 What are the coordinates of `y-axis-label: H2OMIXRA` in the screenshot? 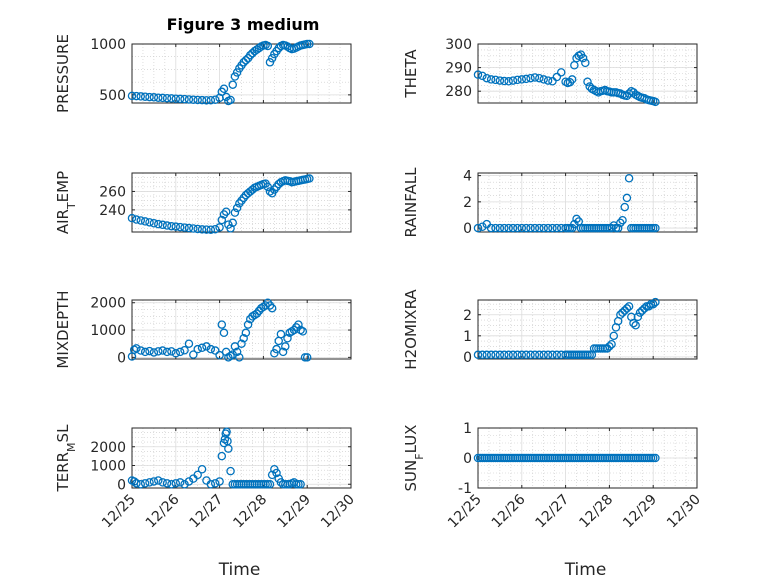 It's located at (411, 329).